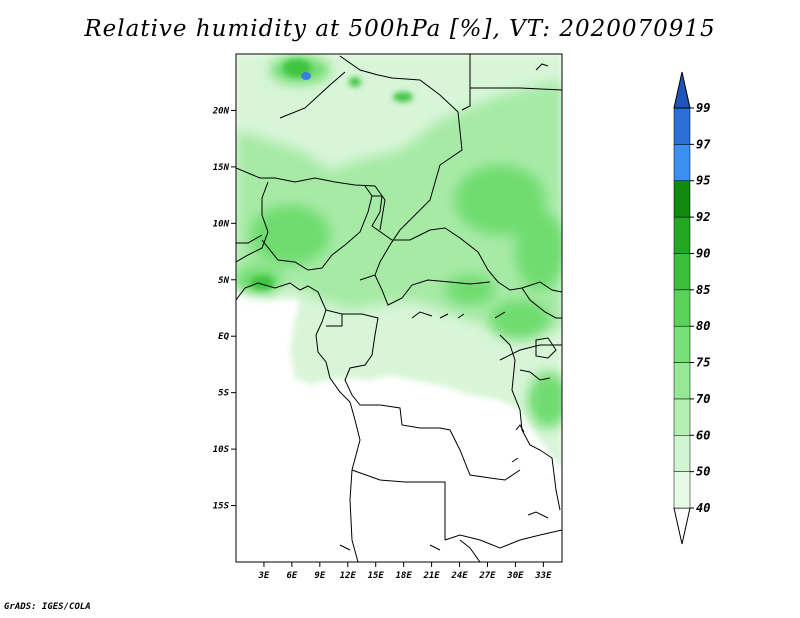 The image size is (800, 618). Describe the element at coordinates (692, 308) in the screenshot. I see `colorbar: 40 50 60 70 75 80 85 90 92 95 97 99` at that location.